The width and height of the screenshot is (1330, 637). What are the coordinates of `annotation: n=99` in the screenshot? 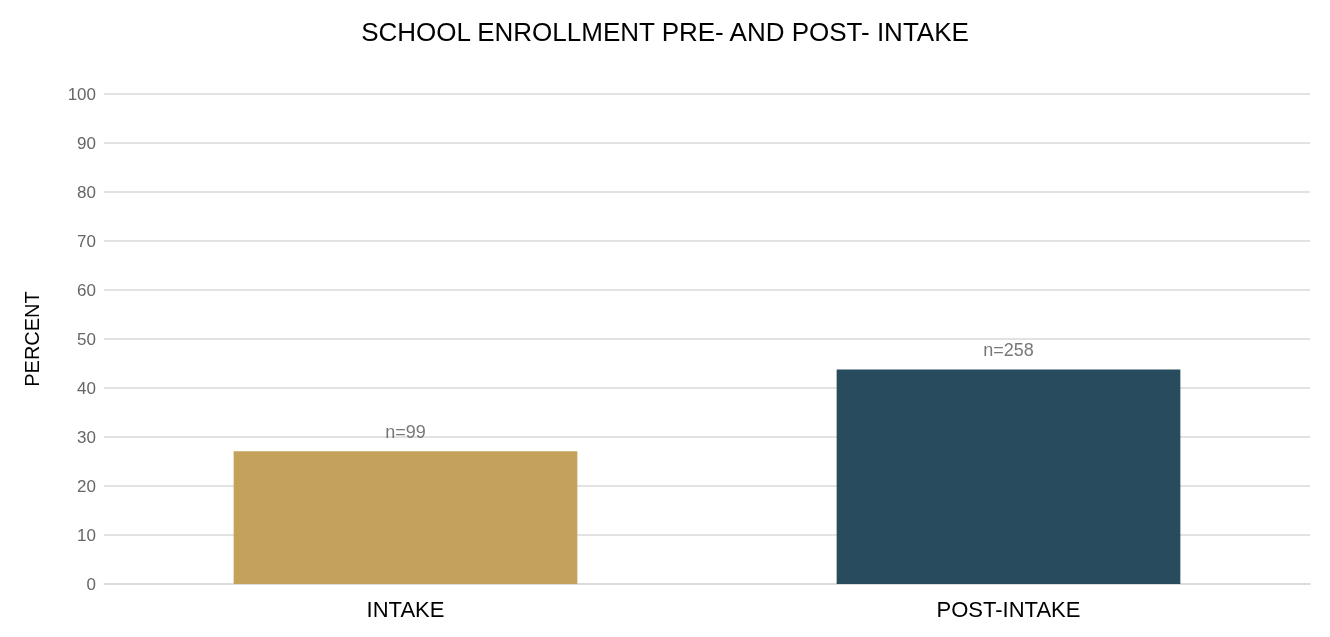 It's located at (405, 432).